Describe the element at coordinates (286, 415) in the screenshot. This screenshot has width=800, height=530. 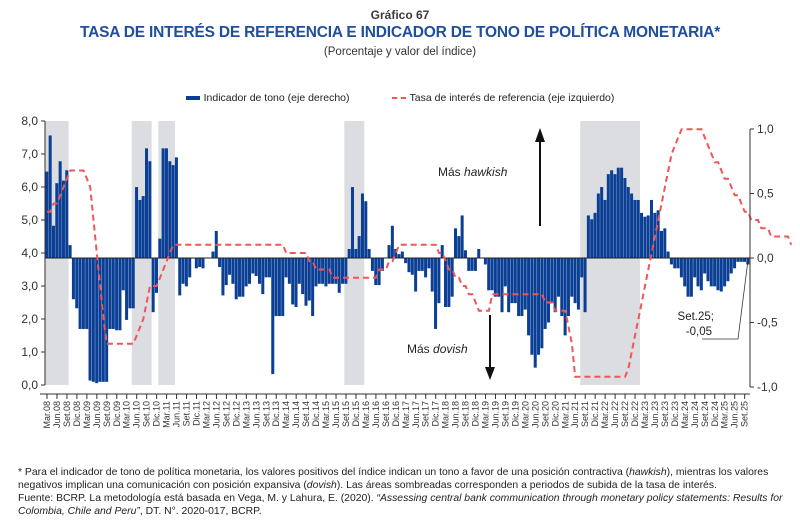
I see `x-tick-label: Mar.14` at that location.